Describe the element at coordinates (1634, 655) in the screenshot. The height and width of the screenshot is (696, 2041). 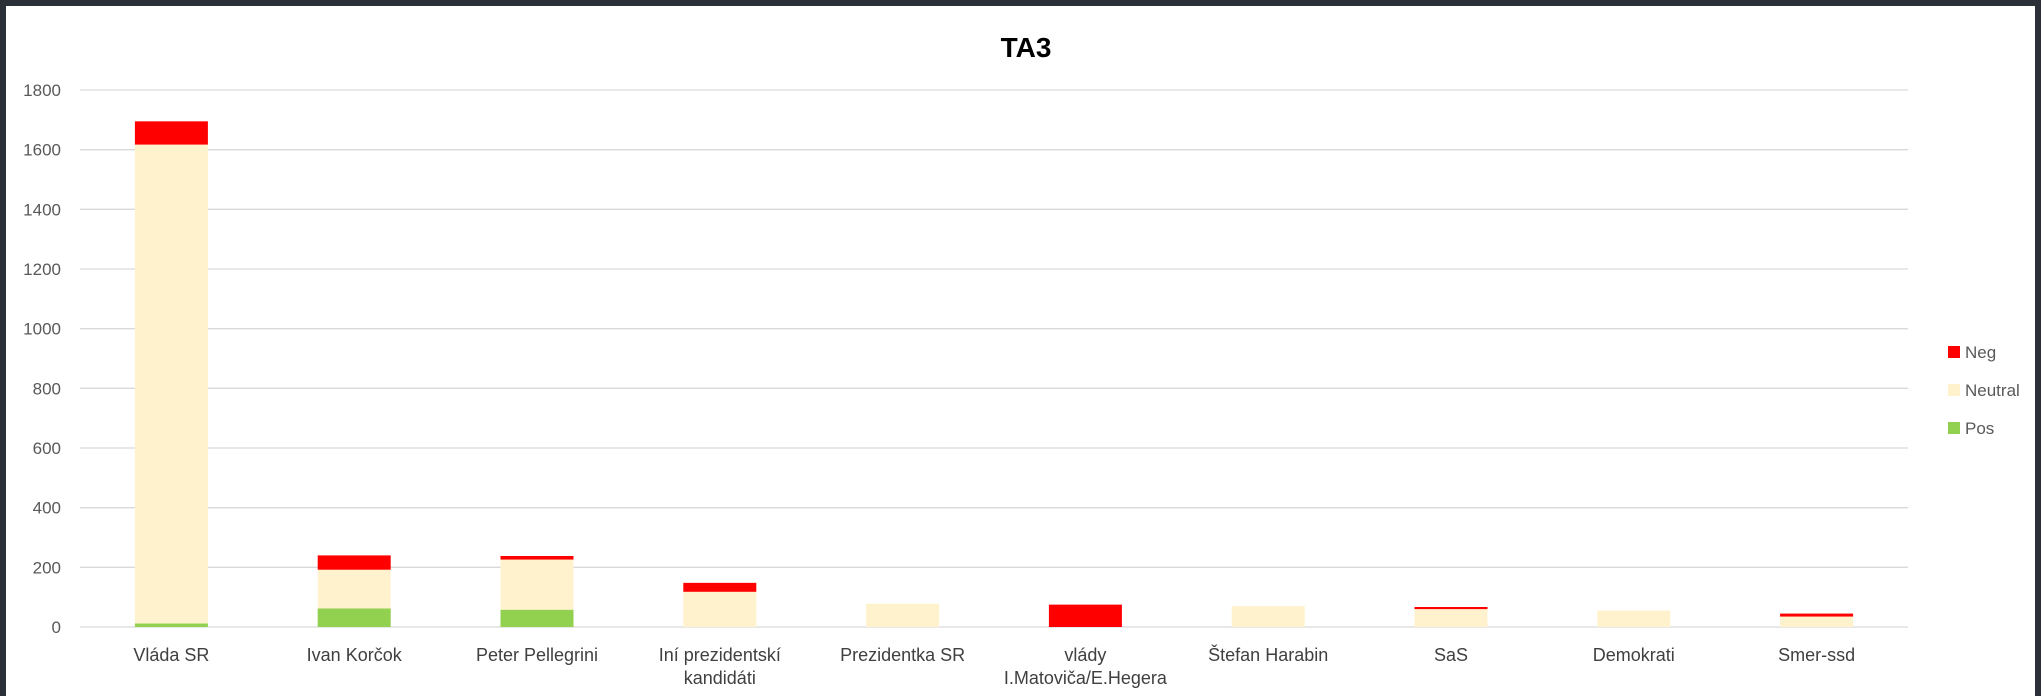
I see `x-tick-label: Demokrati` at that location.